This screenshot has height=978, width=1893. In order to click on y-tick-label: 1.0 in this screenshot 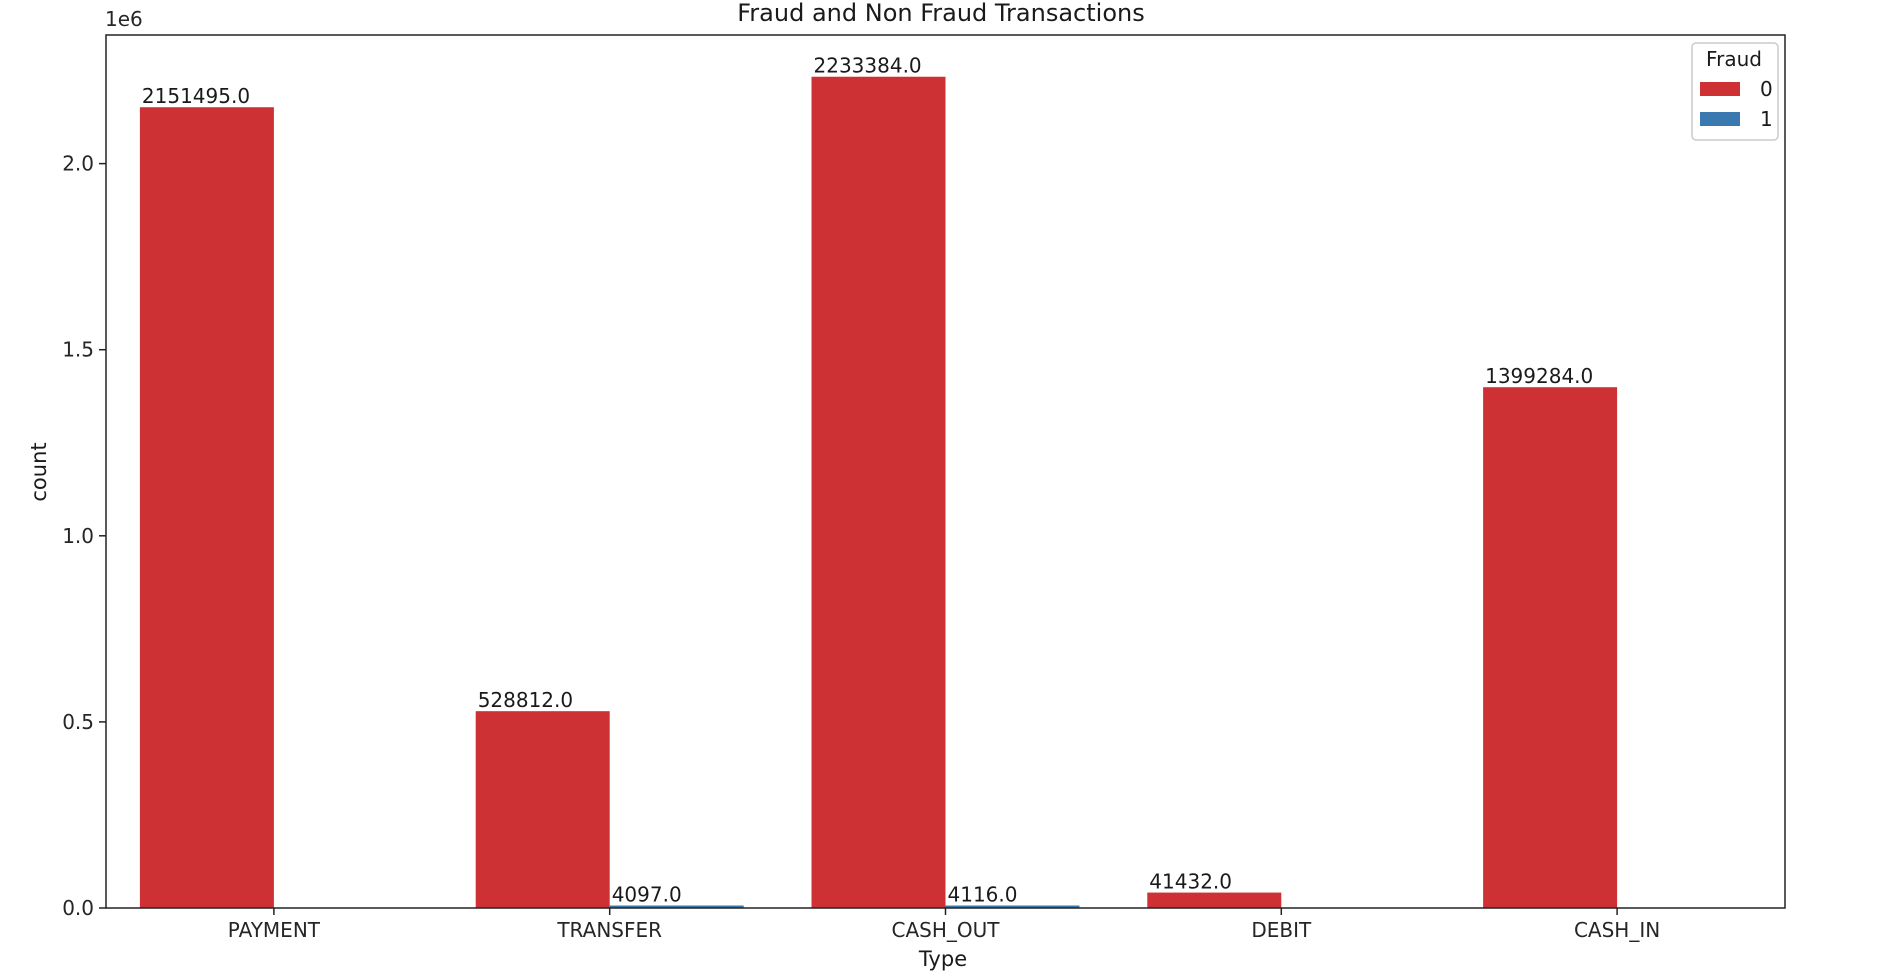, I will do `click(78, 536)`.